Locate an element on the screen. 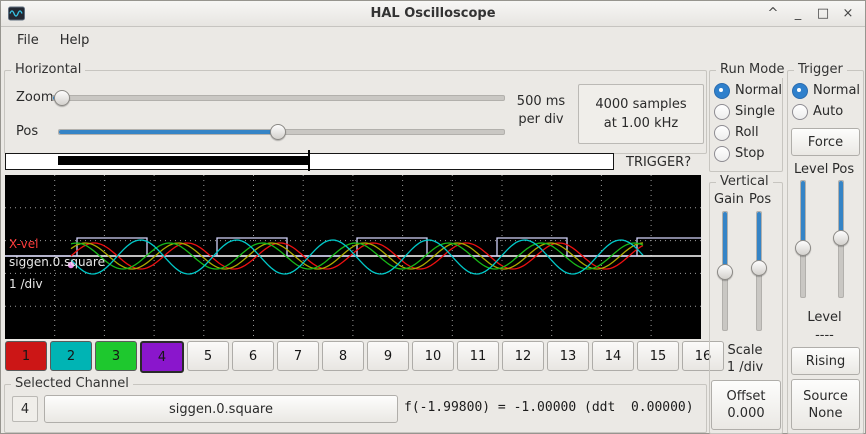  channel-button-1: 1 is located at coordinates (26, 356).